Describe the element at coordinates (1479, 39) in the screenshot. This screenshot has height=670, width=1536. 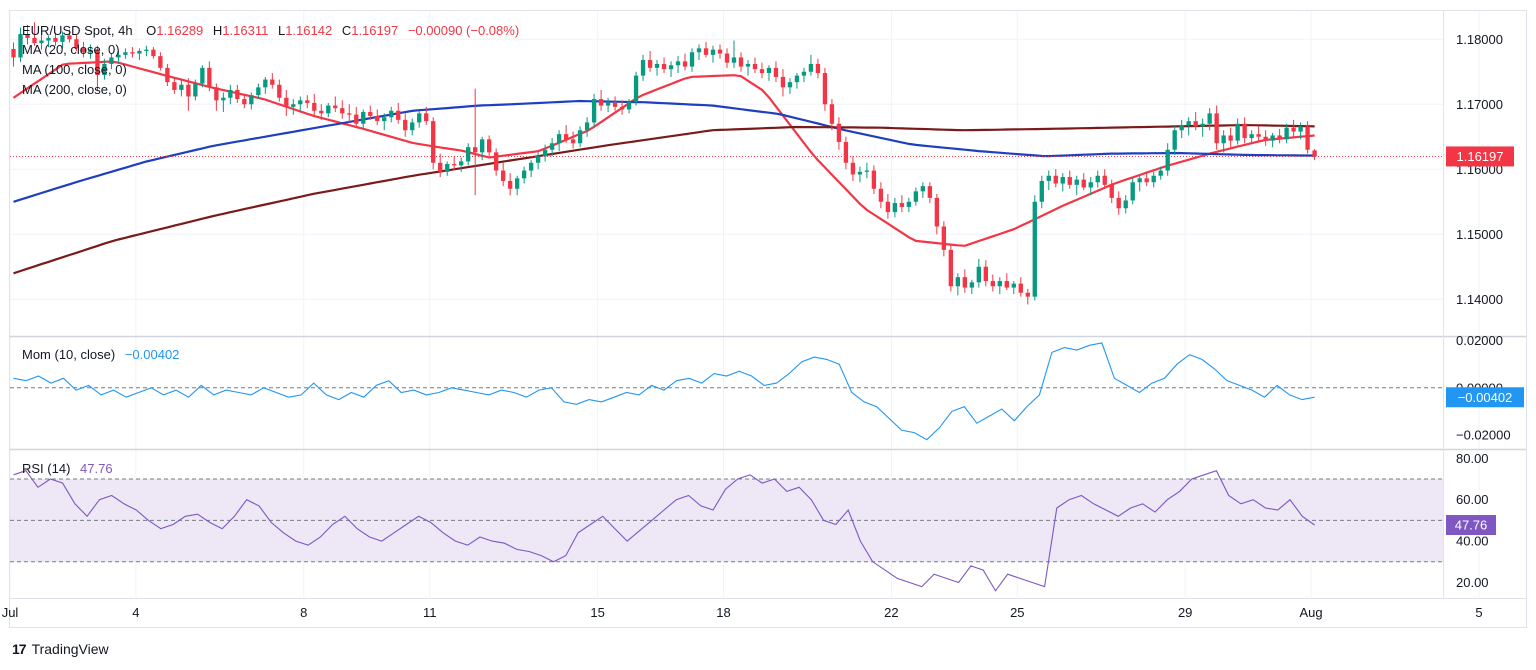
I see `price-tick-label: 1.18000` at that location.